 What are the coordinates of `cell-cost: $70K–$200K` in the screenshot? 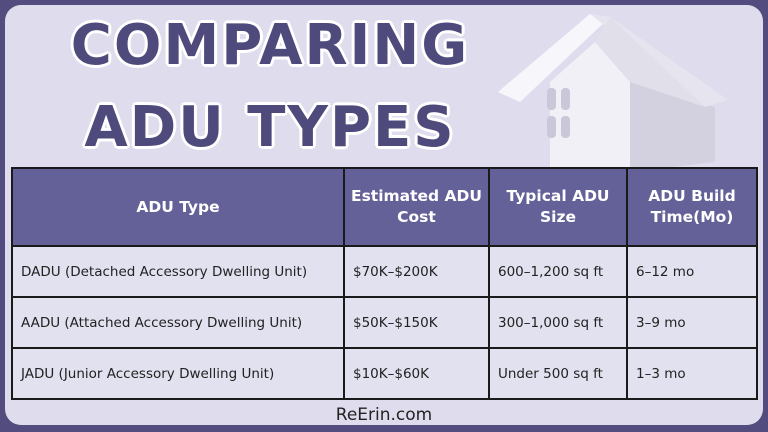 It's located at (416, 271).